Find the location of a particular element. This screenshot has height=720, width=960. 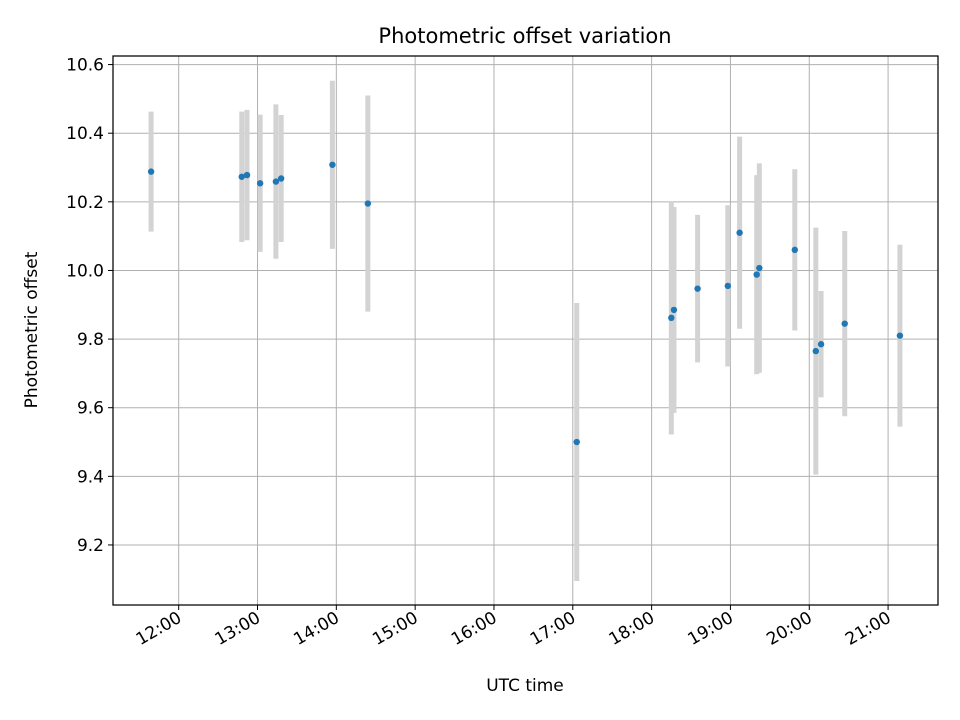

y-tick-label: 10.2 is located at coordinates (85, 203).